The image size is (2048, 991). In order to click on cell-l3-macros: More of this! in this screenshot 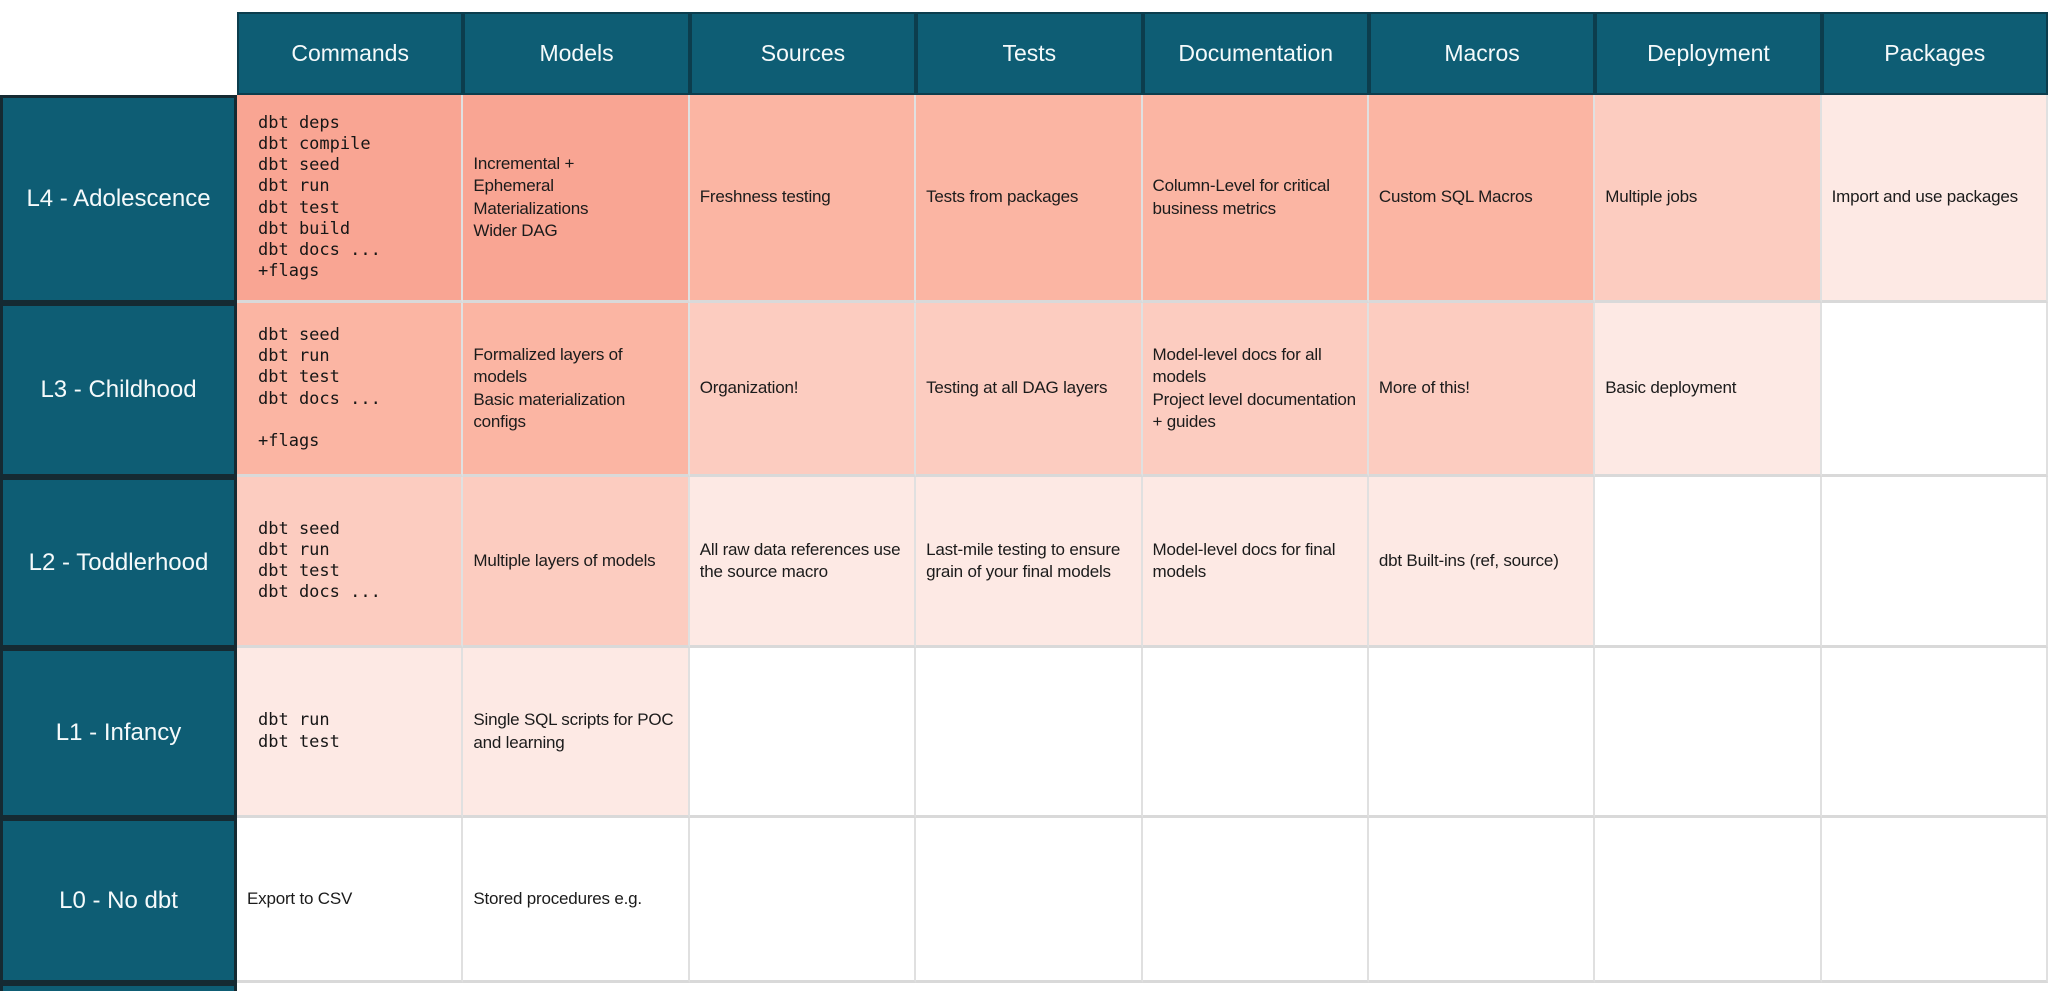, I will do `click(1482, 390)`.